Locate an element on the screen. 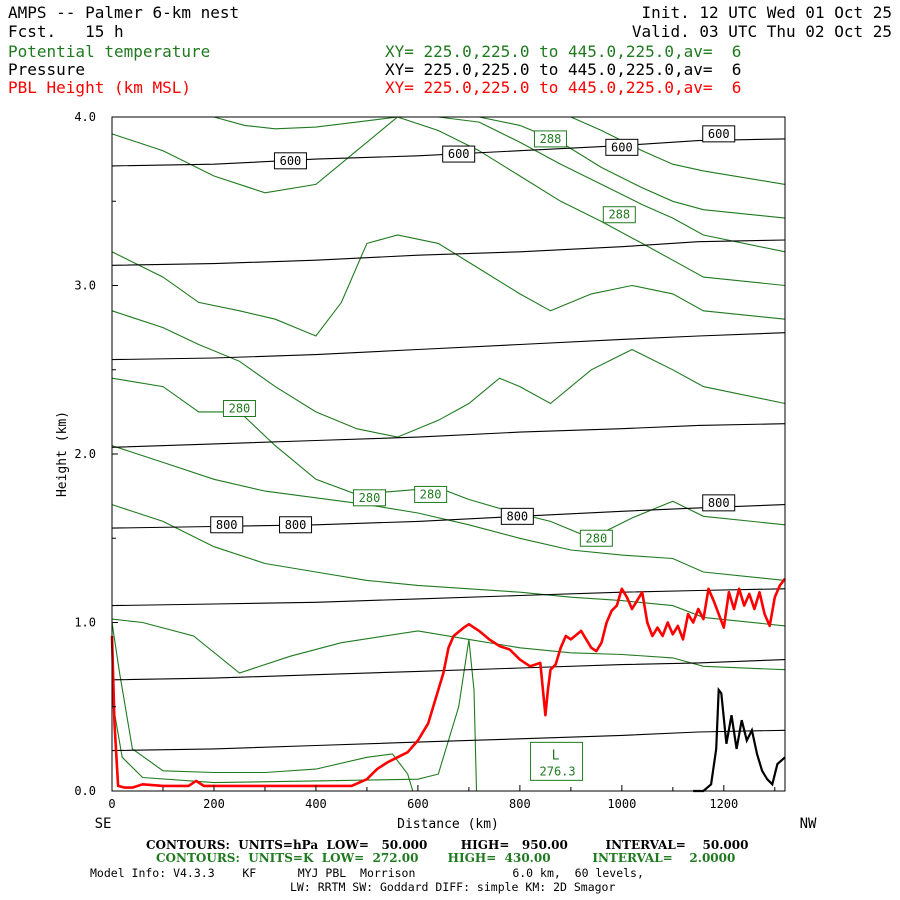  field-label-pressure: Pressure is located at coordinates (47, 69).